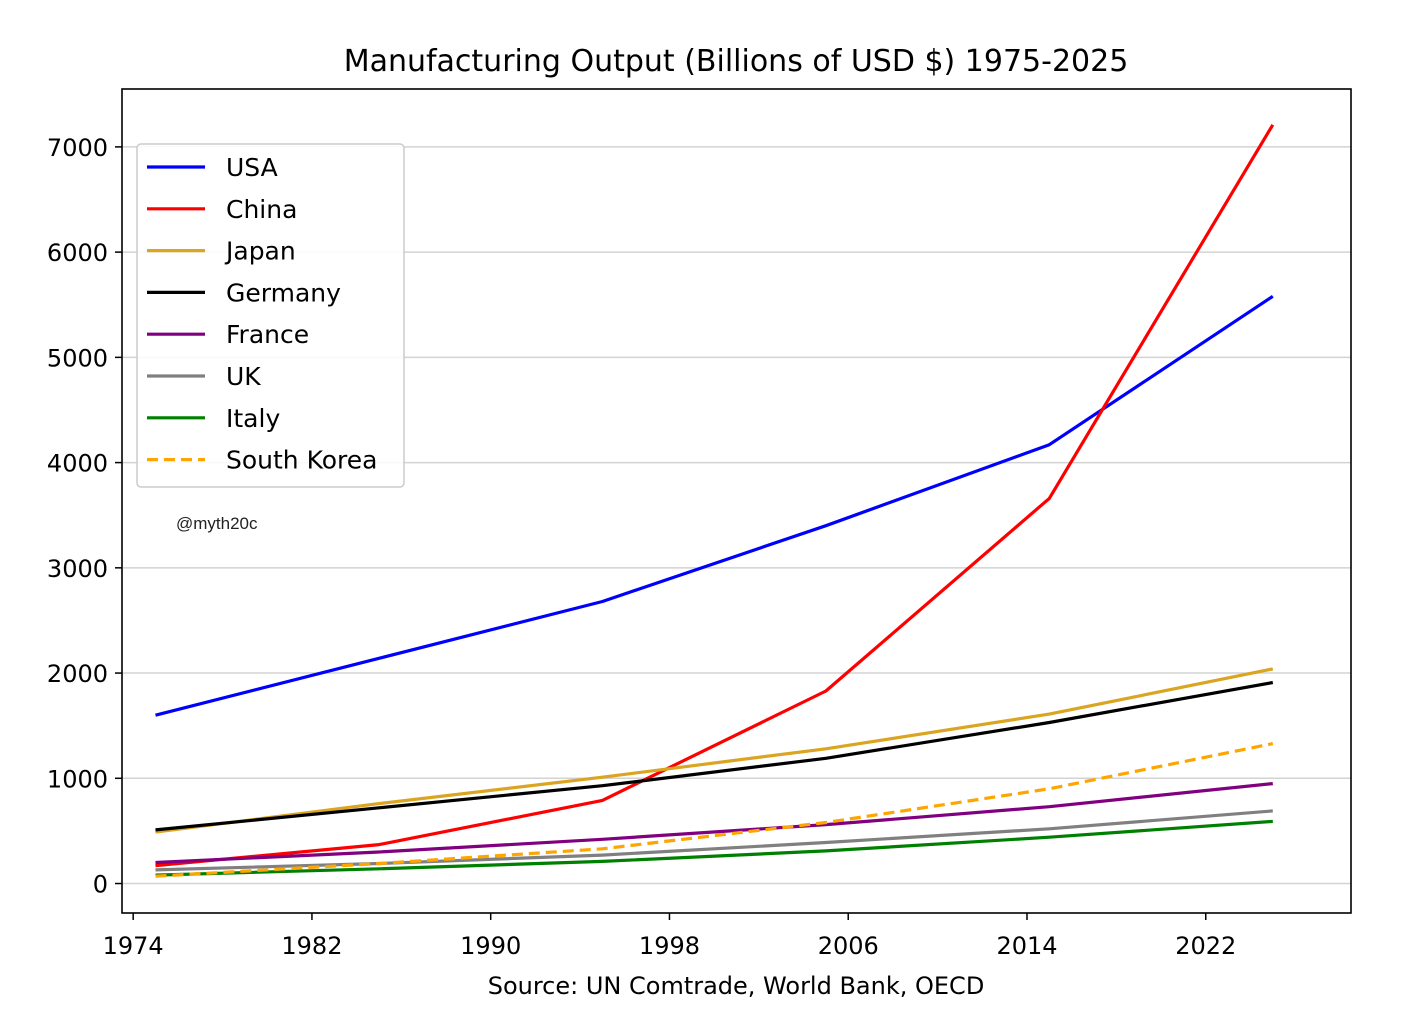  What do you see at coordinates (77, 569) in the screenshot?
I see `y-tick-label: 3000` at bounding box center [77, 569].